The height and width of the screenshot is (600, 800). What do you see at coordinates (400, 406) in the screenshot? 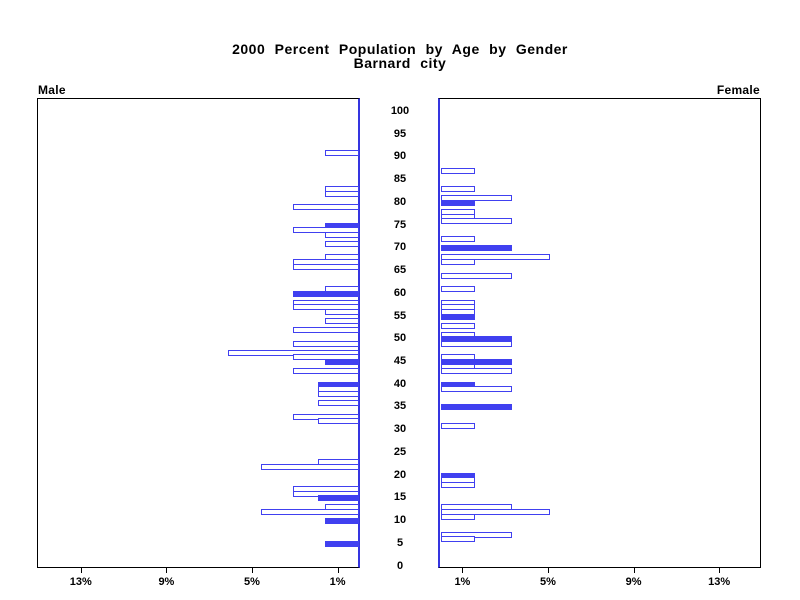
I see `age-tick-label: 35` at bounding box center [400, 406].